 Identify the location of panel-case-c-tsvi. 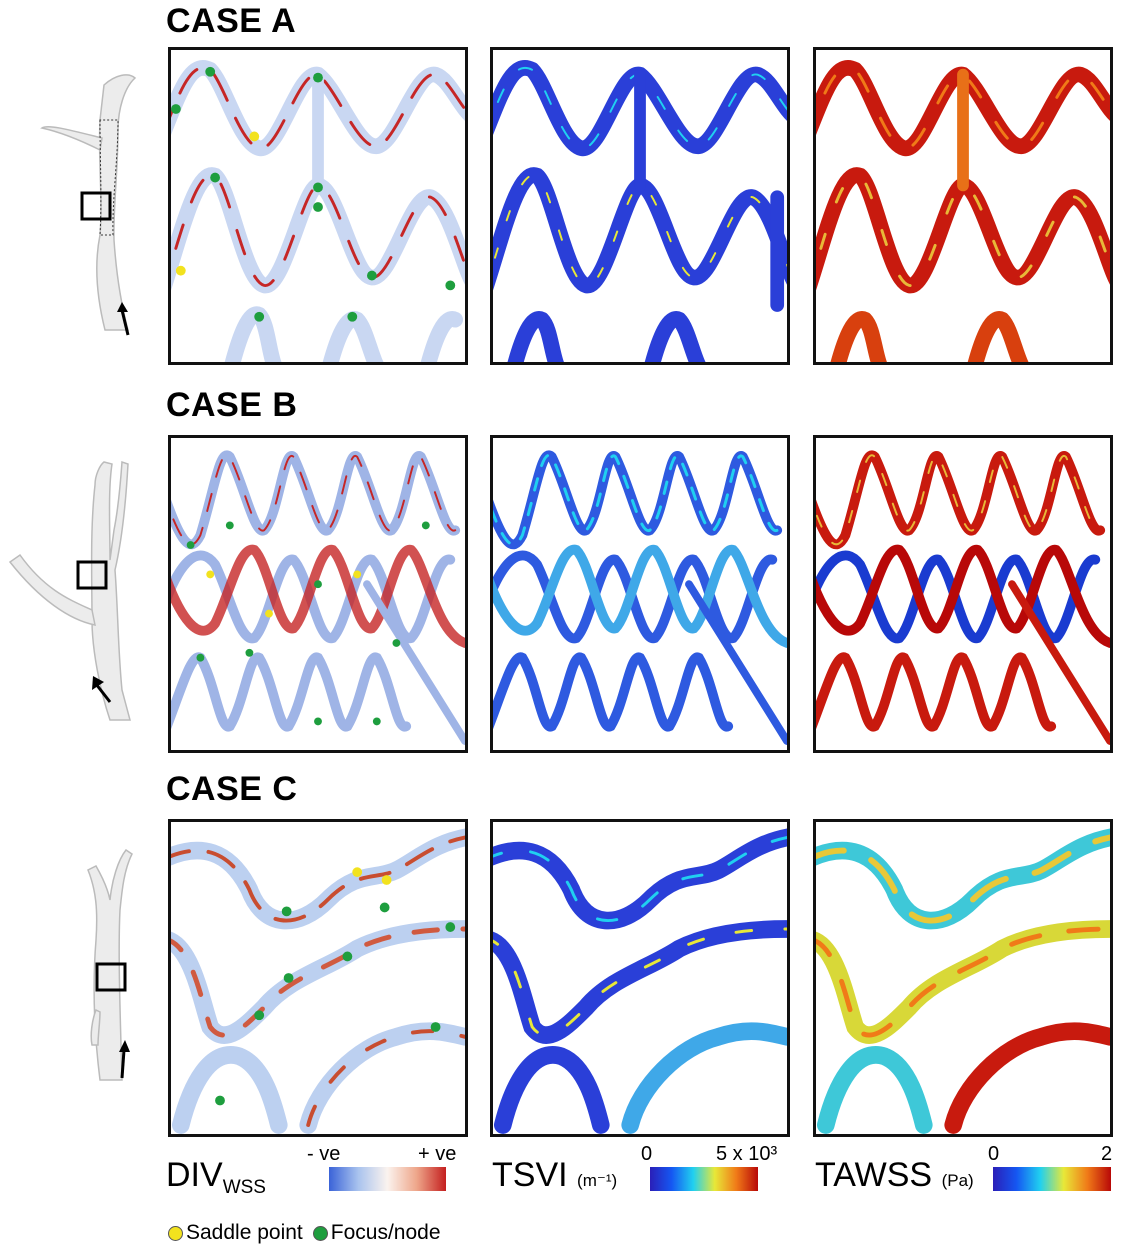
(640, 978).